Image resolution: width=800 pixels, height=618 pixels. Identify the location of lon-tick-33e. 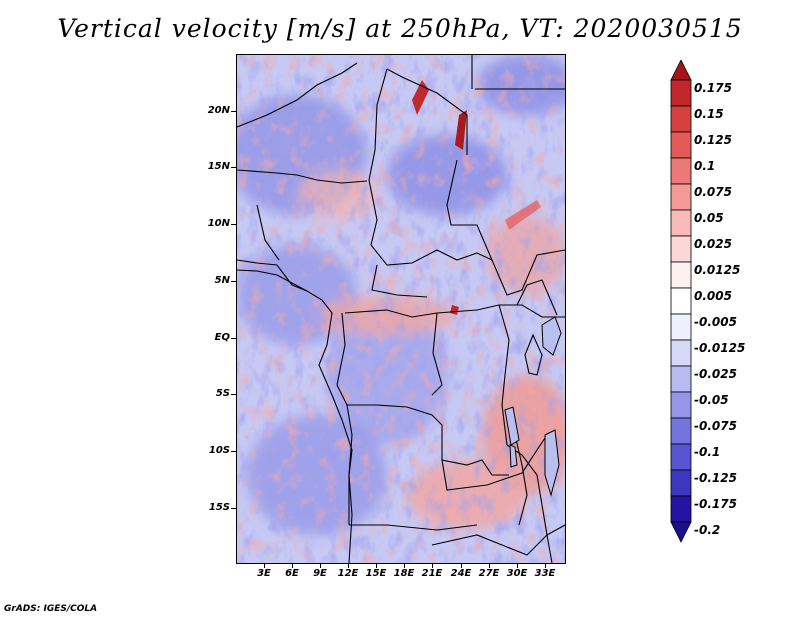
(545, 565).